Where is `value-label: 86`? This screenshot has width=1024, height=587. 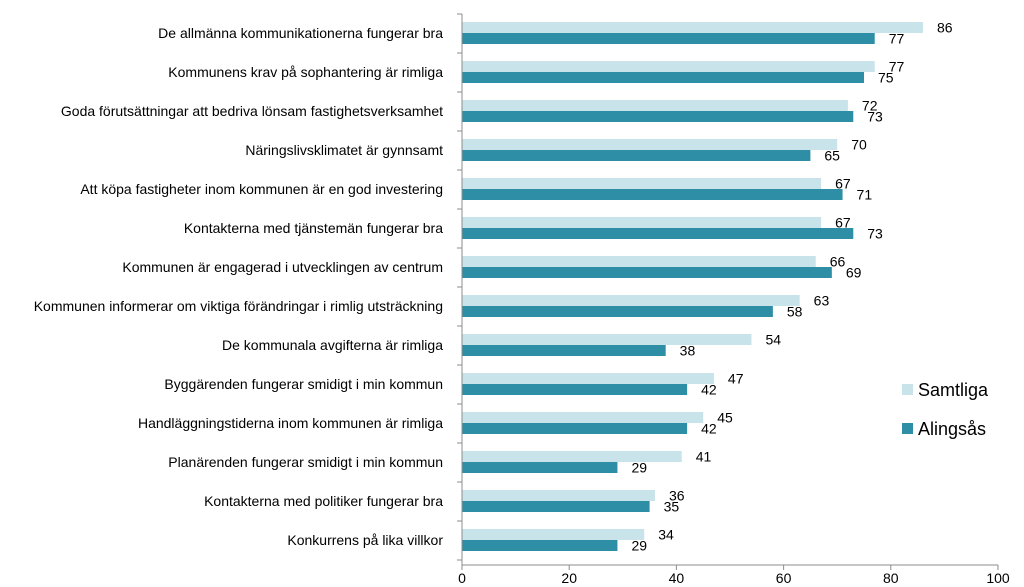
value-label: 86 is located at coordinates (945, 28).